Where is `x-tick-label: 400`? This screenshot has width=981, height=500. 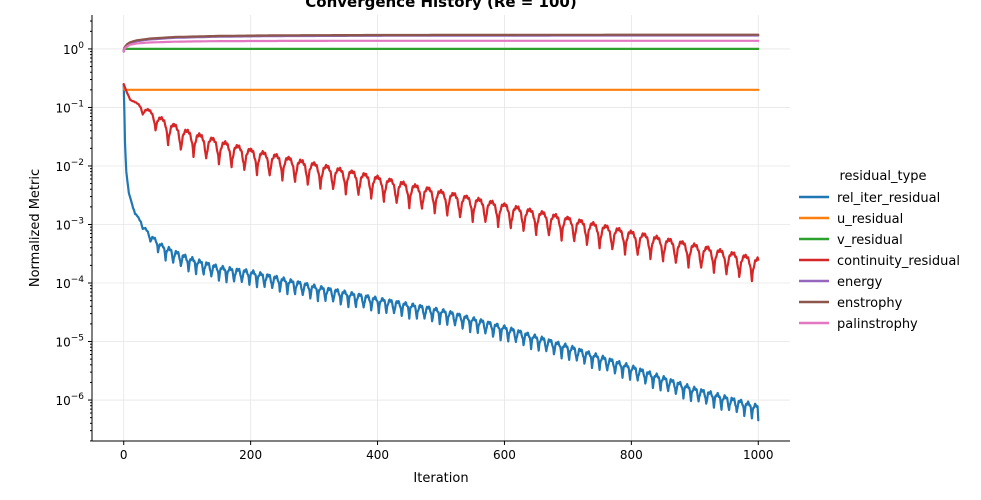
x-tick-label: 400 is located at coordinates (377, 455).